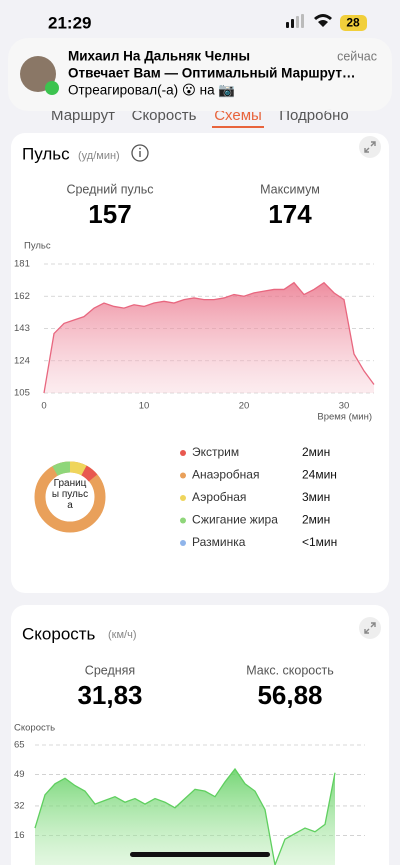 The height and width of the screenshot is (865, 400). Describe the element at coordinates (99, 156) in the screenshot. I see `card-unit: (уд/мин)` at that location.